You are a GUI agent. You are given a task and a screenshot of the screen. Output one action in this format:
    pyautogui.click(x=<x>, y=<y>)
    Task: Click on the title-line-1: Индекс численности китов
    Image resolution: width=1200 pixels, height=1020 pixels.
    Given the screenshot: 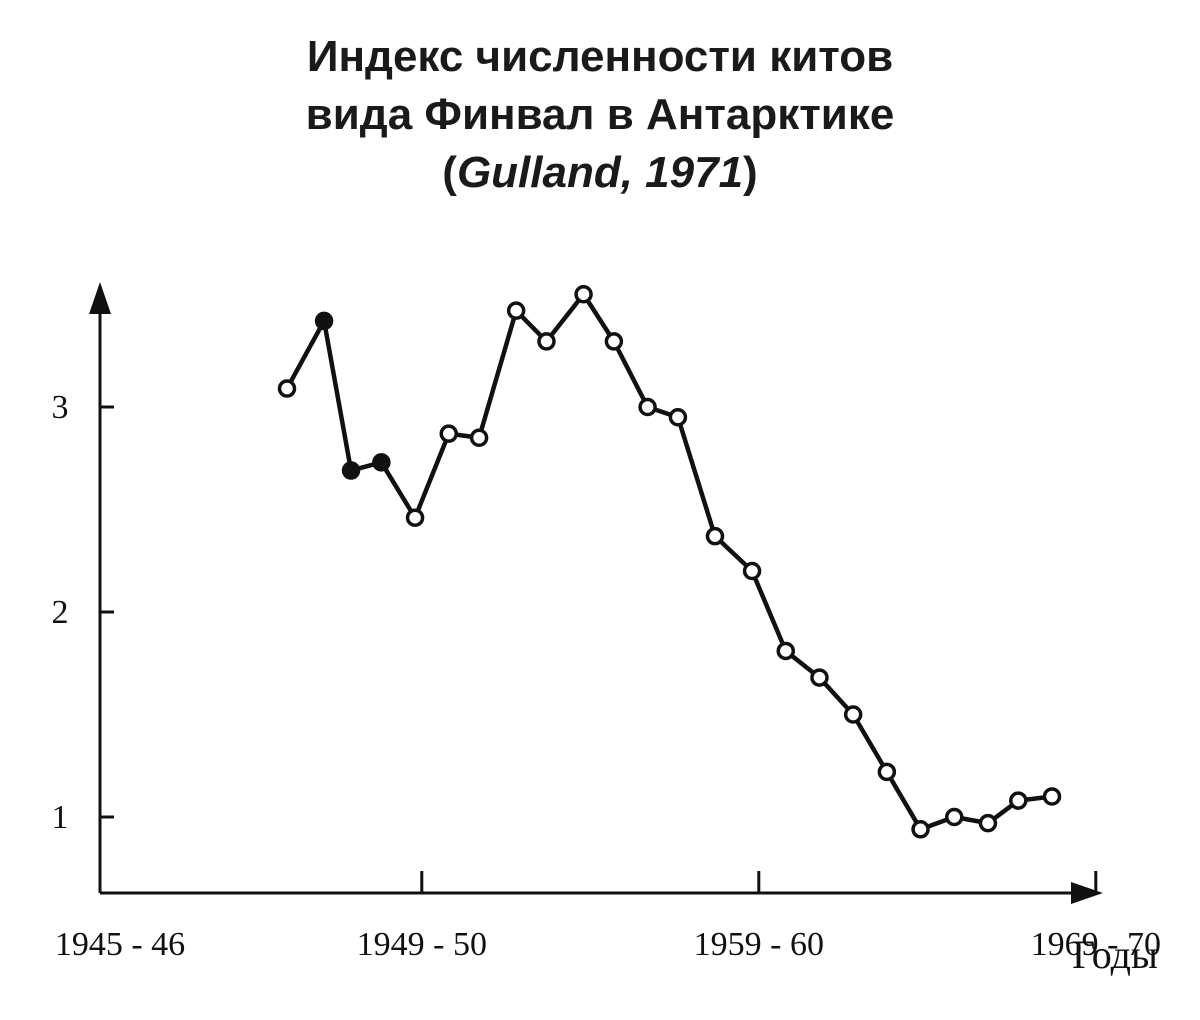 What is the action you would take?
    pyautogui.click(x=600, y=56)
    